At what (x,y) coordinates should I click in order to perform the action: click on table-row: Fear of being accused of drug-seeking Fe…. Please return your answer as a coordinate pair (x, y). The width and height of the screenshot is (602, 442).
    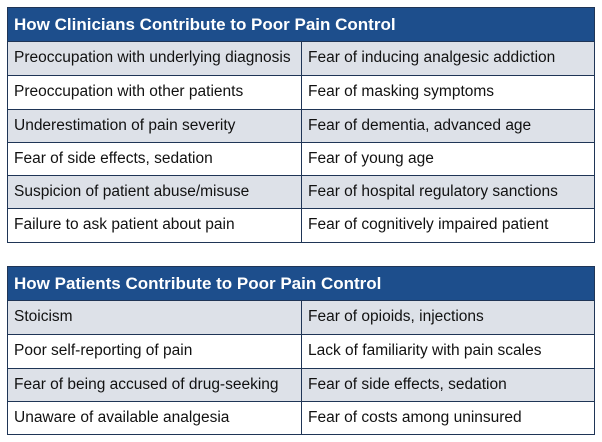
    Looking at the image, I should click on (301, 384).